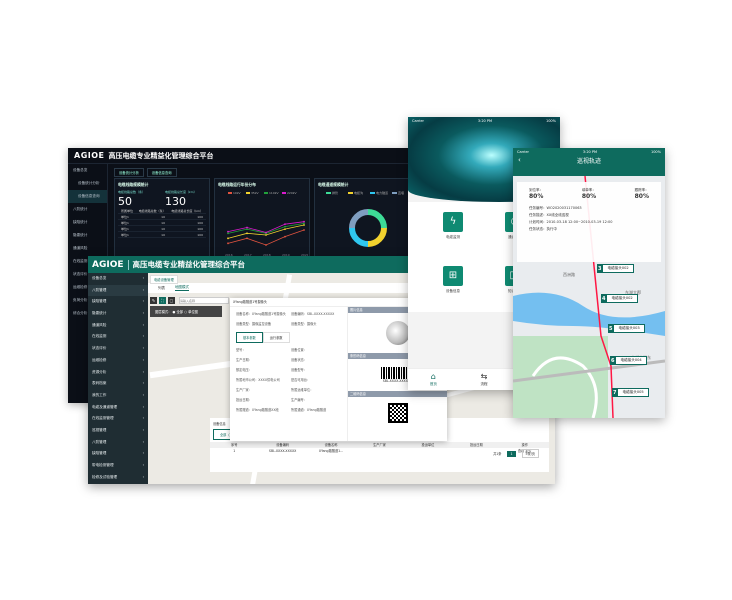  I want to click on sidebar-item: 带电检测管理 ‹, so click(118, 466).